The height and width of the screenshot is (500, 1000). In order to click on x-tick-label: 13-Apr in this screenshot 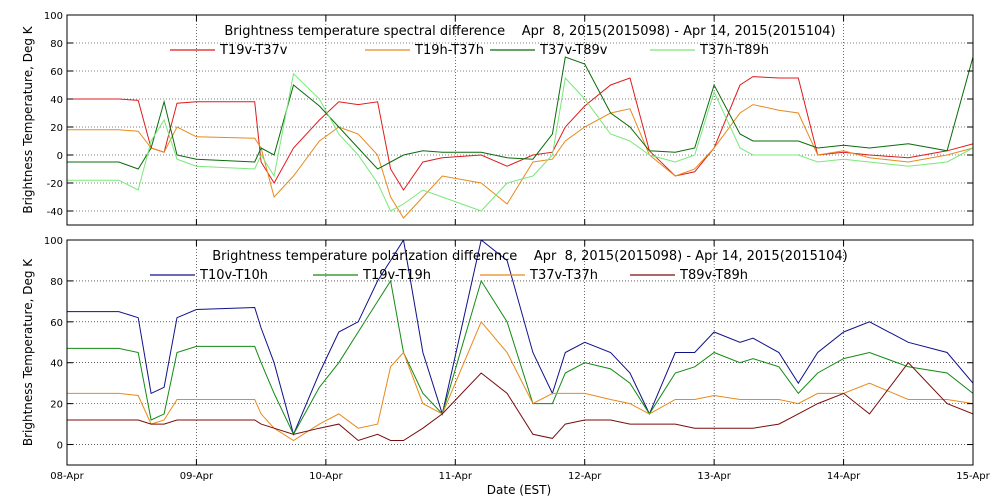, I will do `click(714, 476)`.